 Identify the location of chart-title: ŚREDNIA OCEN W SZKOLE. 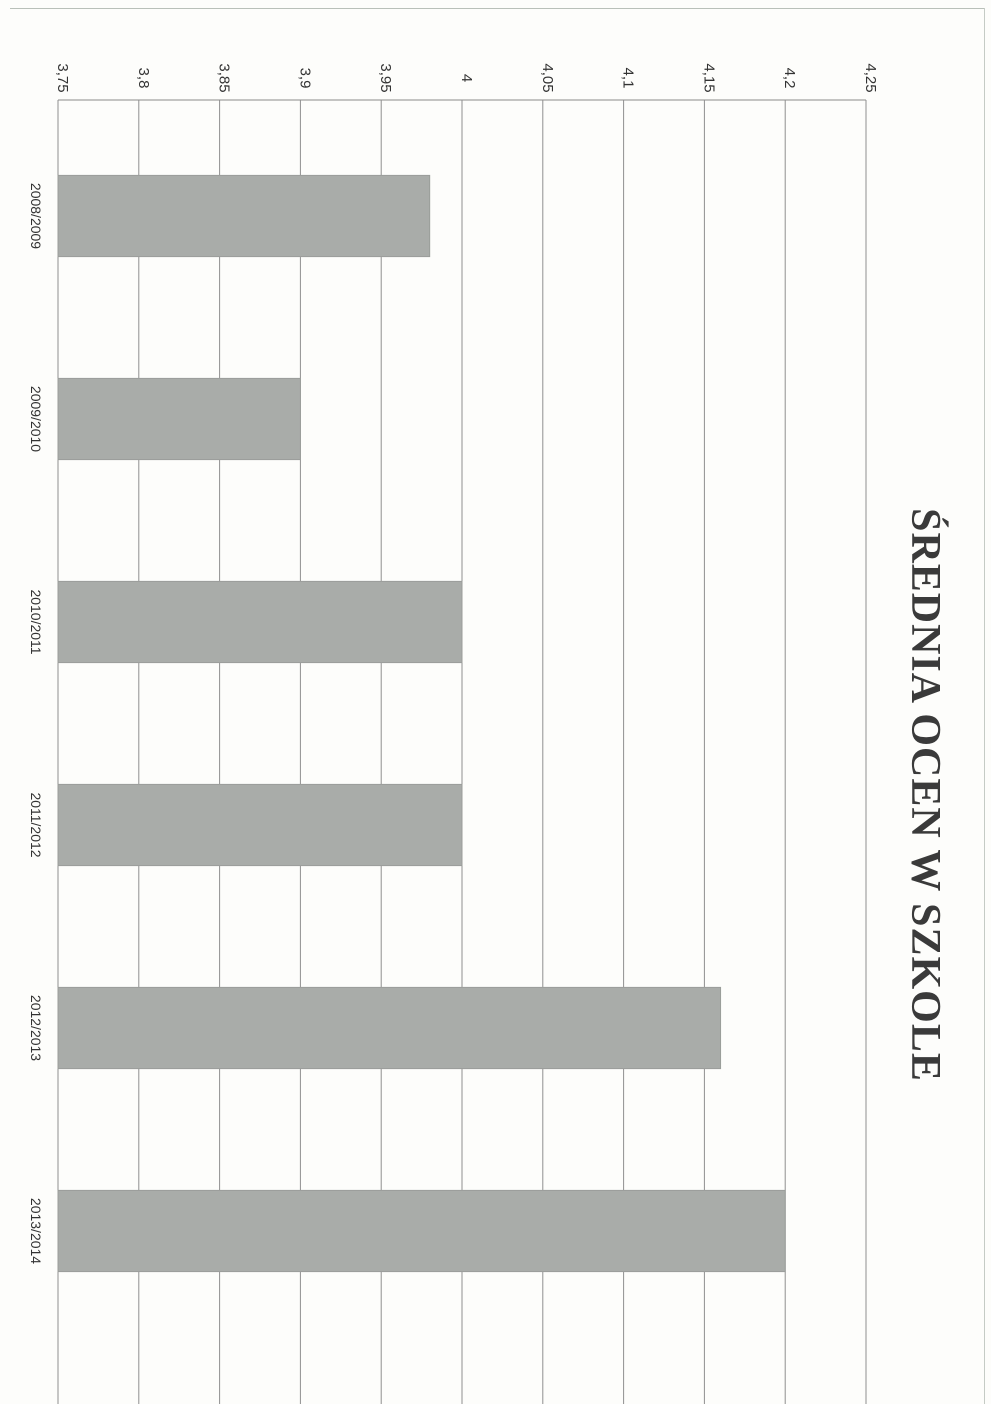
(925, 795).